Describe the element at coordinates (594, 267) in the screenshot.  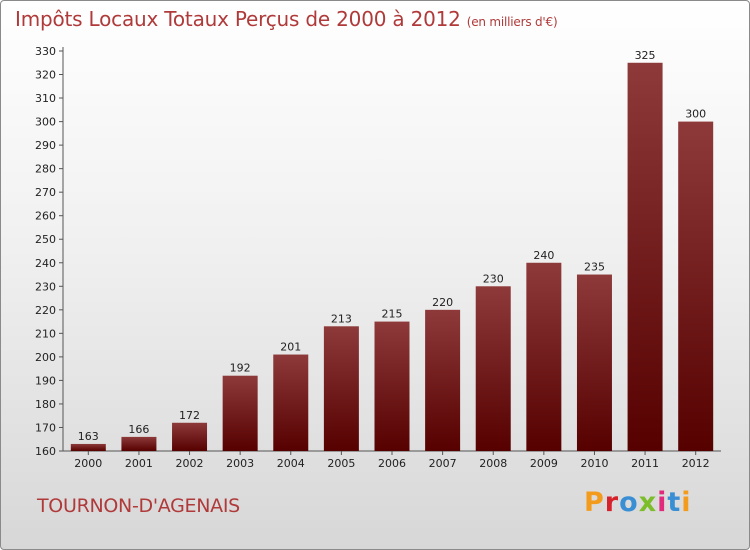
I see `value-label: 235` at that location.